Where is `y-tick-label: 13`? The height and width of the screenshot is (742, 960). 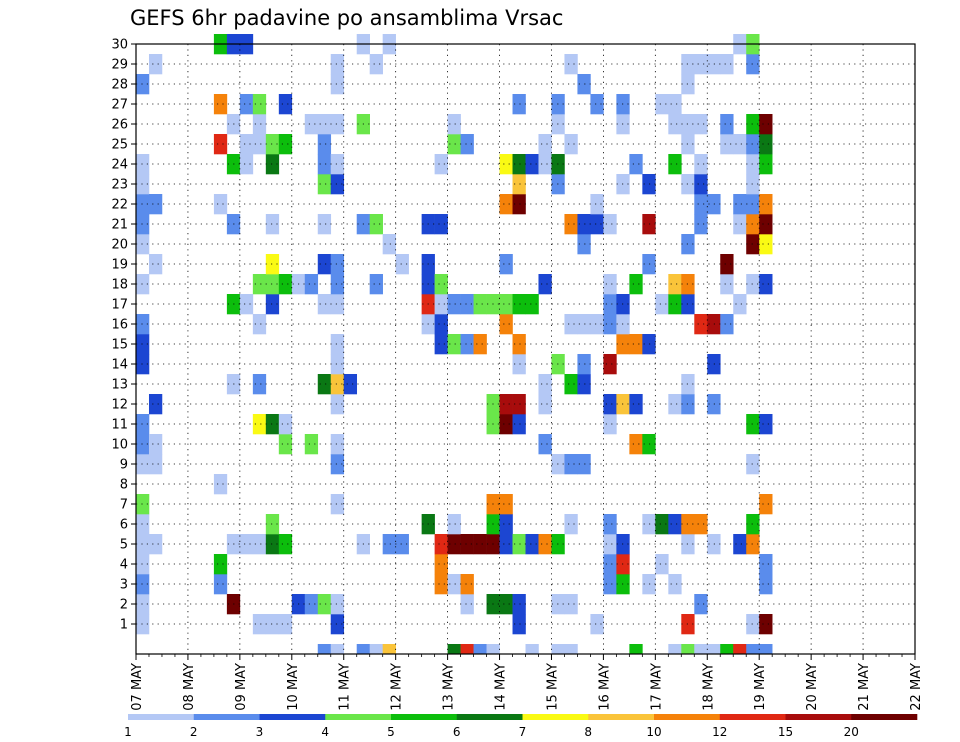 y-tick-label: 13 is located at coordinates (119, 385).